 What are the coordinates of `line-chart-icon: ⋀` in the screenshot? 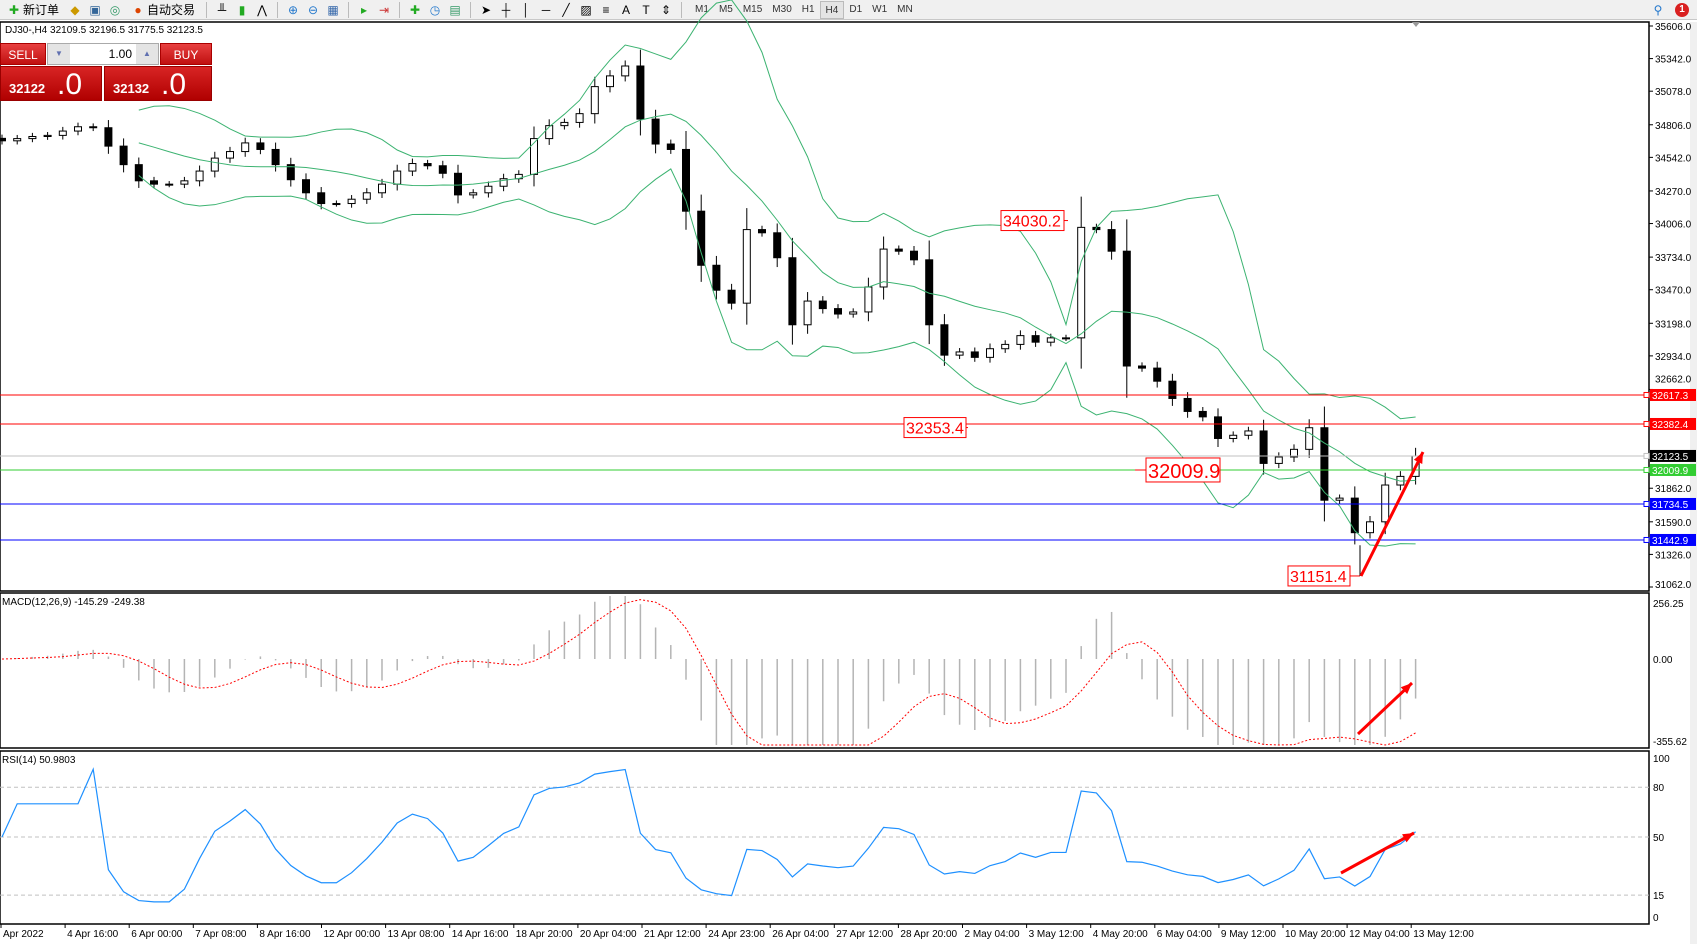 It's located at (262, 9).